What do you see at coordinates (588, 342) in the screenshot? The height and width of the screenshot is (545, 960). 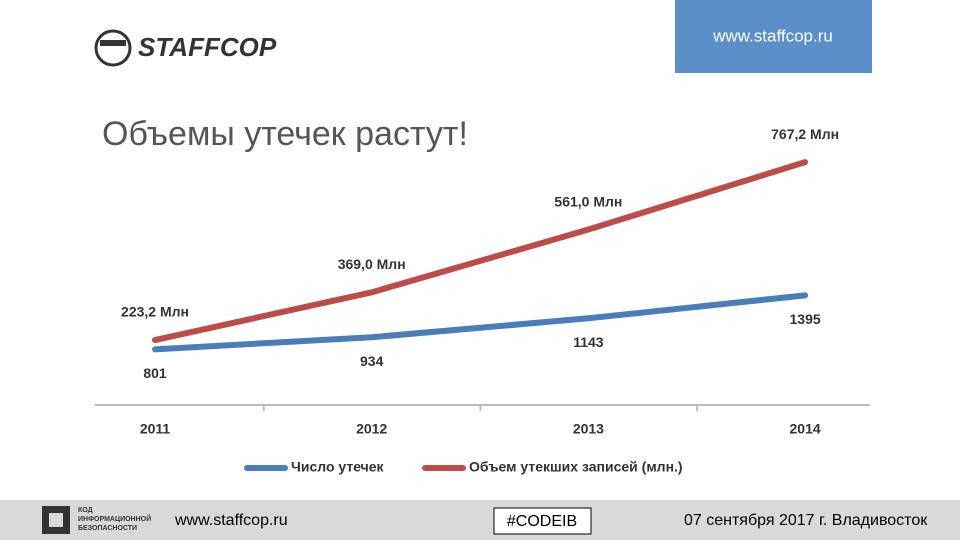 I see `data-label: 1143` at bounding box center [588, 342].